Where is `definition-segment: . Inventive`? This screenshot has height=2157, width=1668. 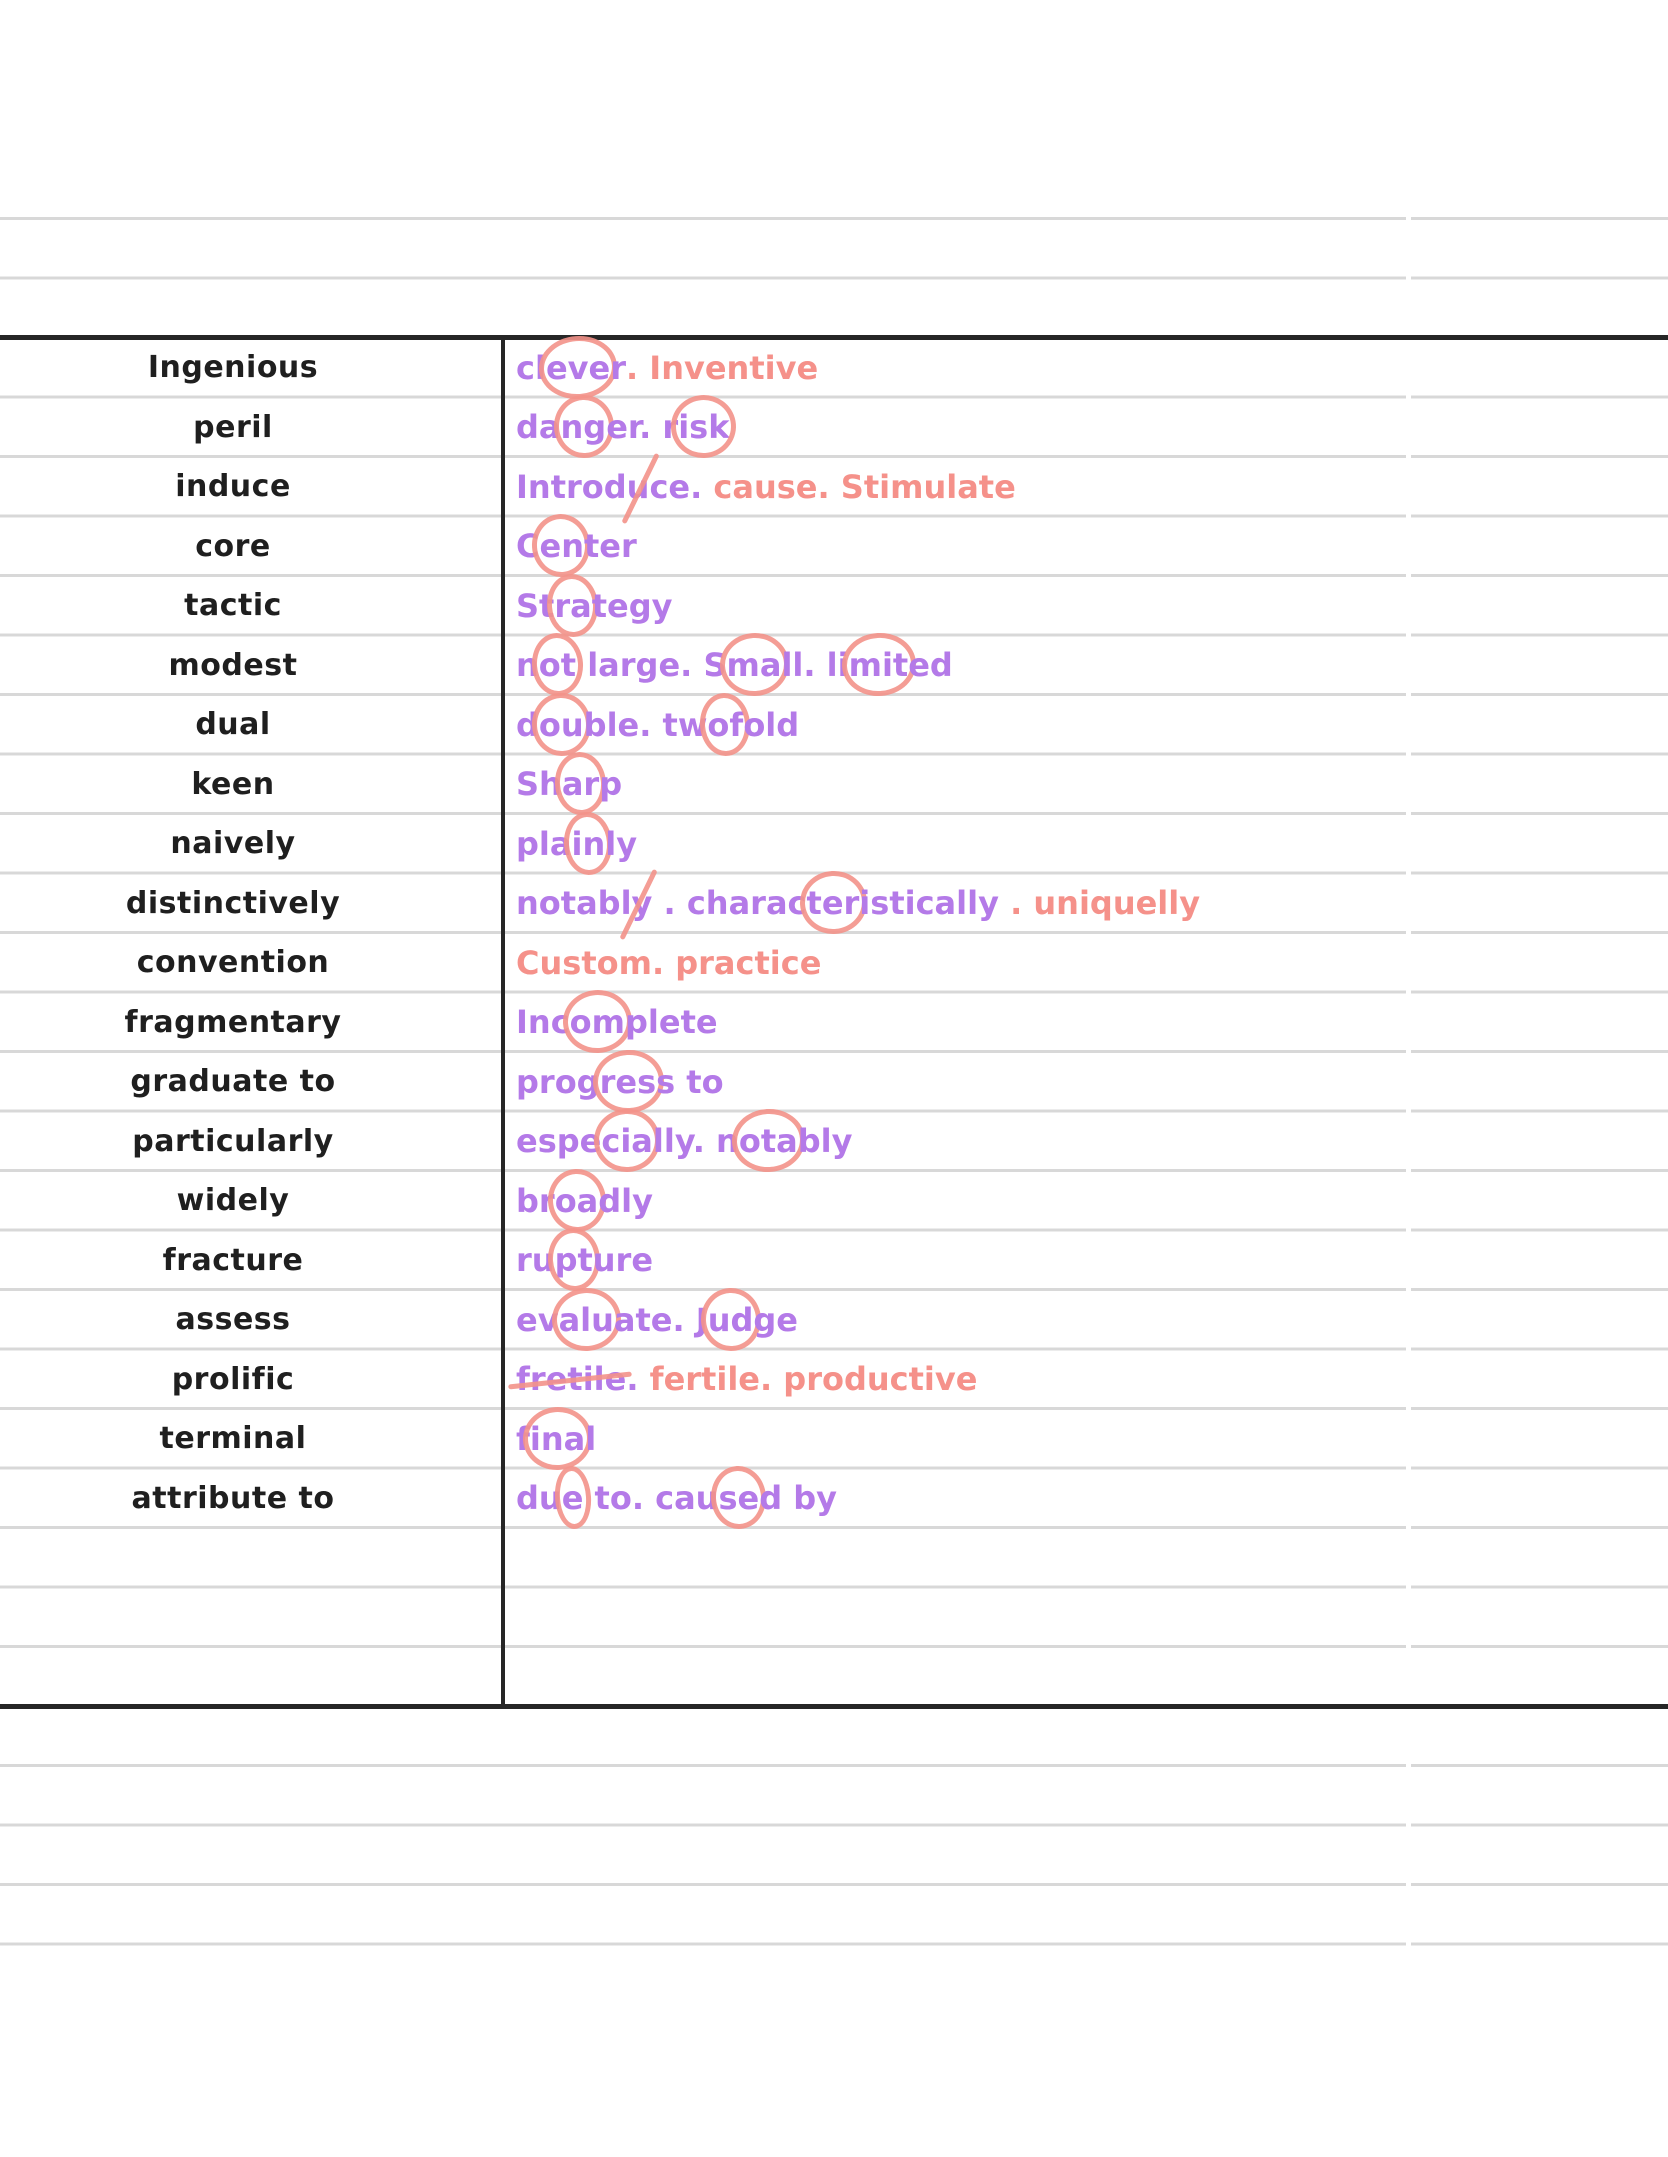
definition-segment: . Inventive is located at coordinates (722, 367).